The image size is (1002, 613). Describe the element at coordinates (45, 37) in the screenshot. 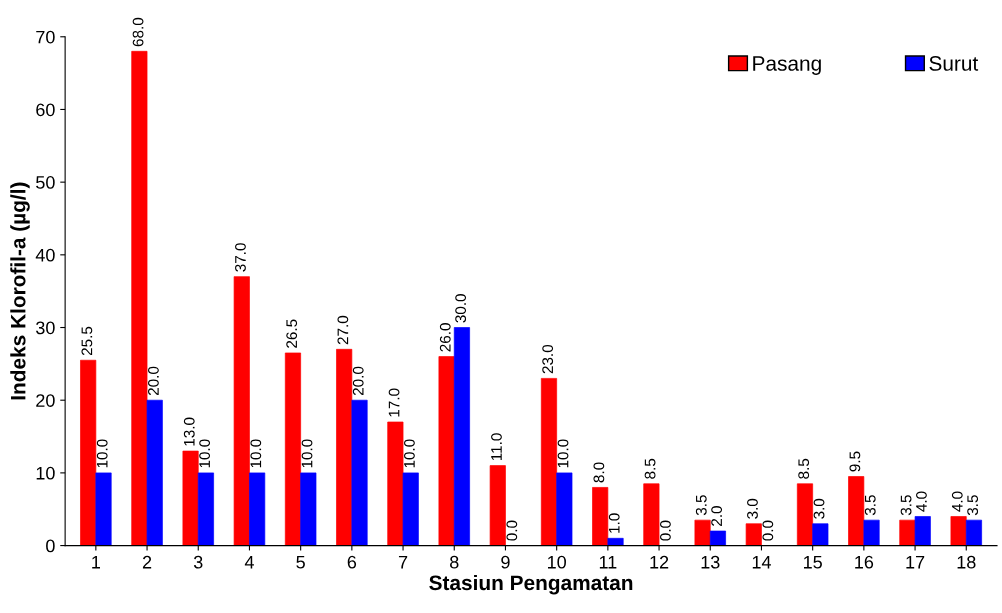

I see `y-tick-label: 70` at that location.